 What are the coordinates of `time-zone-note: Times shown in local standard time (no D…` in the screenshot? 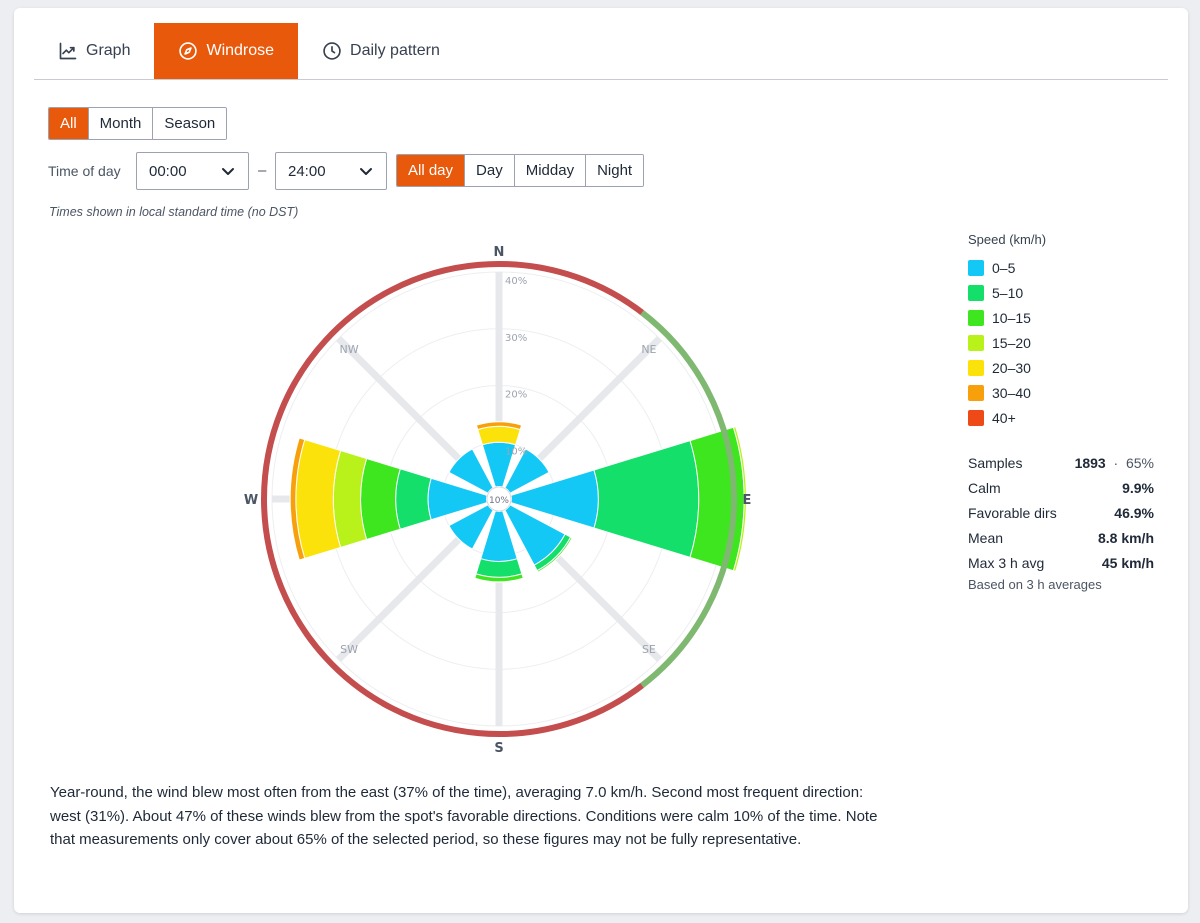 It's located at (174, 212).